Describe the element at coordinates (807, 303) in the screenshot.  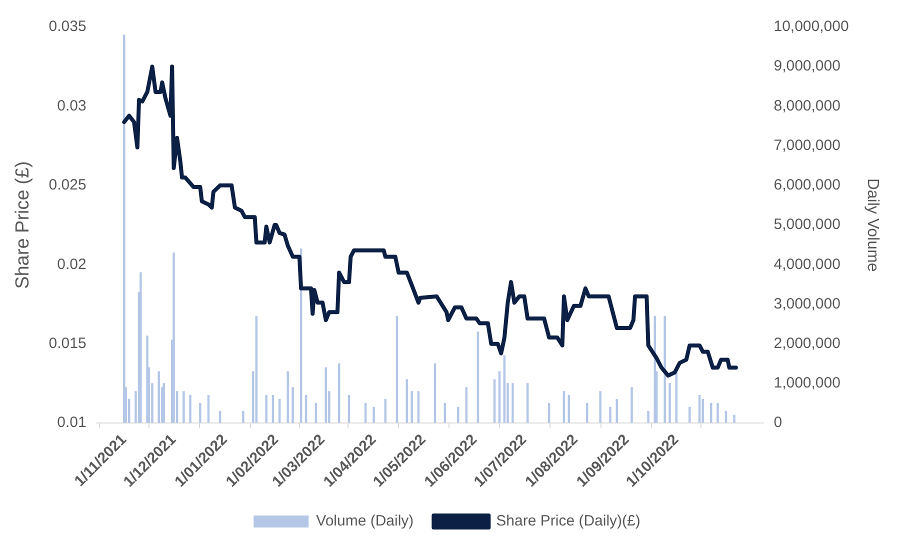
I see `y2-tick-label: 3,000,000` at that location.